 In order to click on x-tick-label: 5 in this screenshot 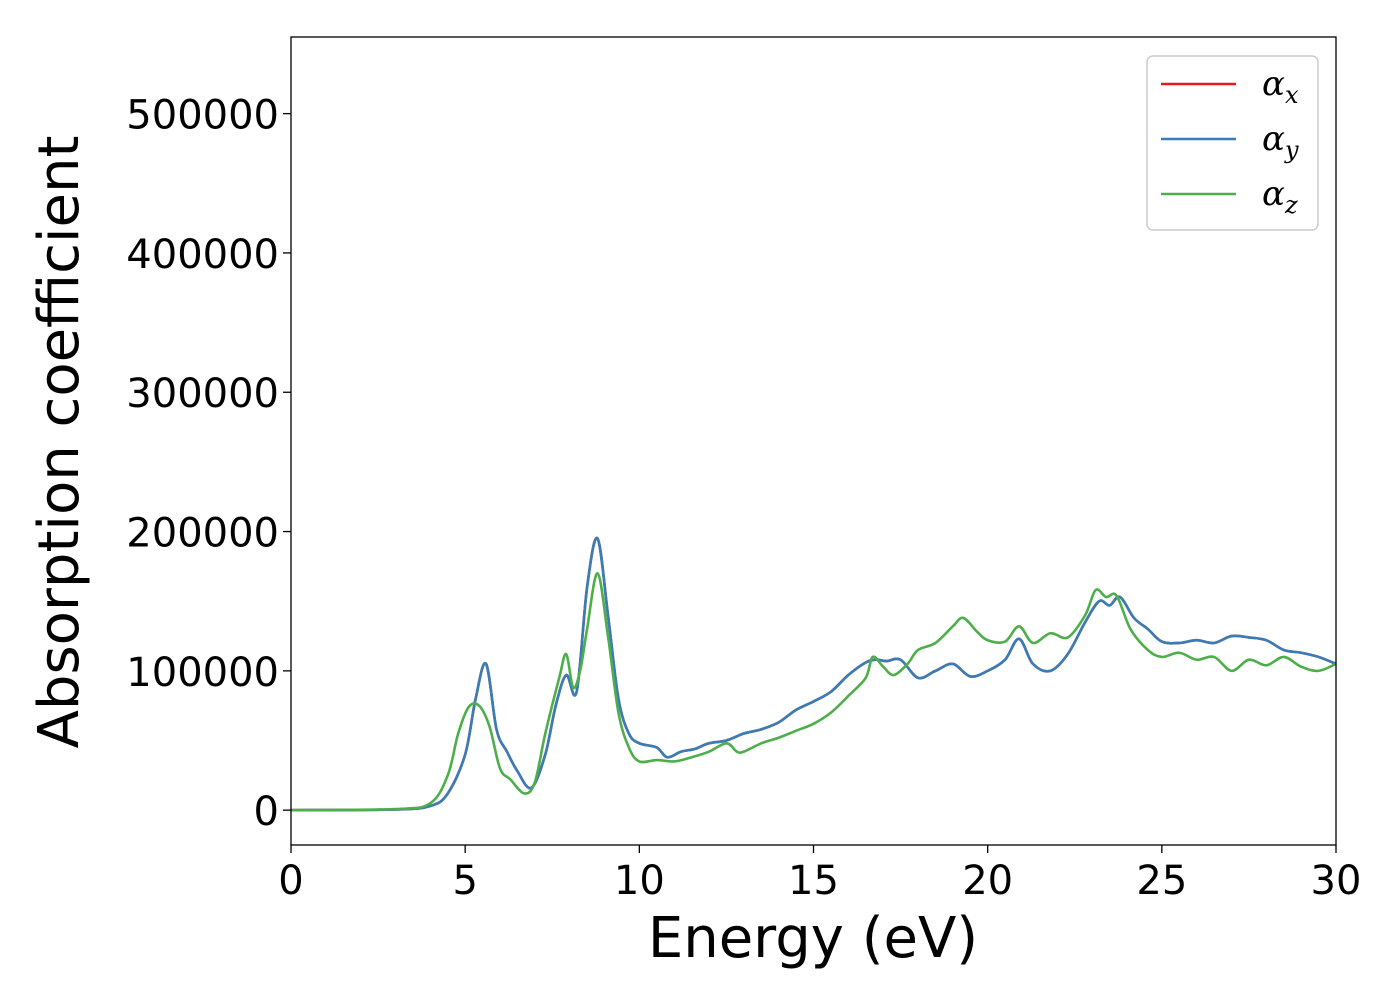, I will do `click(464, 881)`.